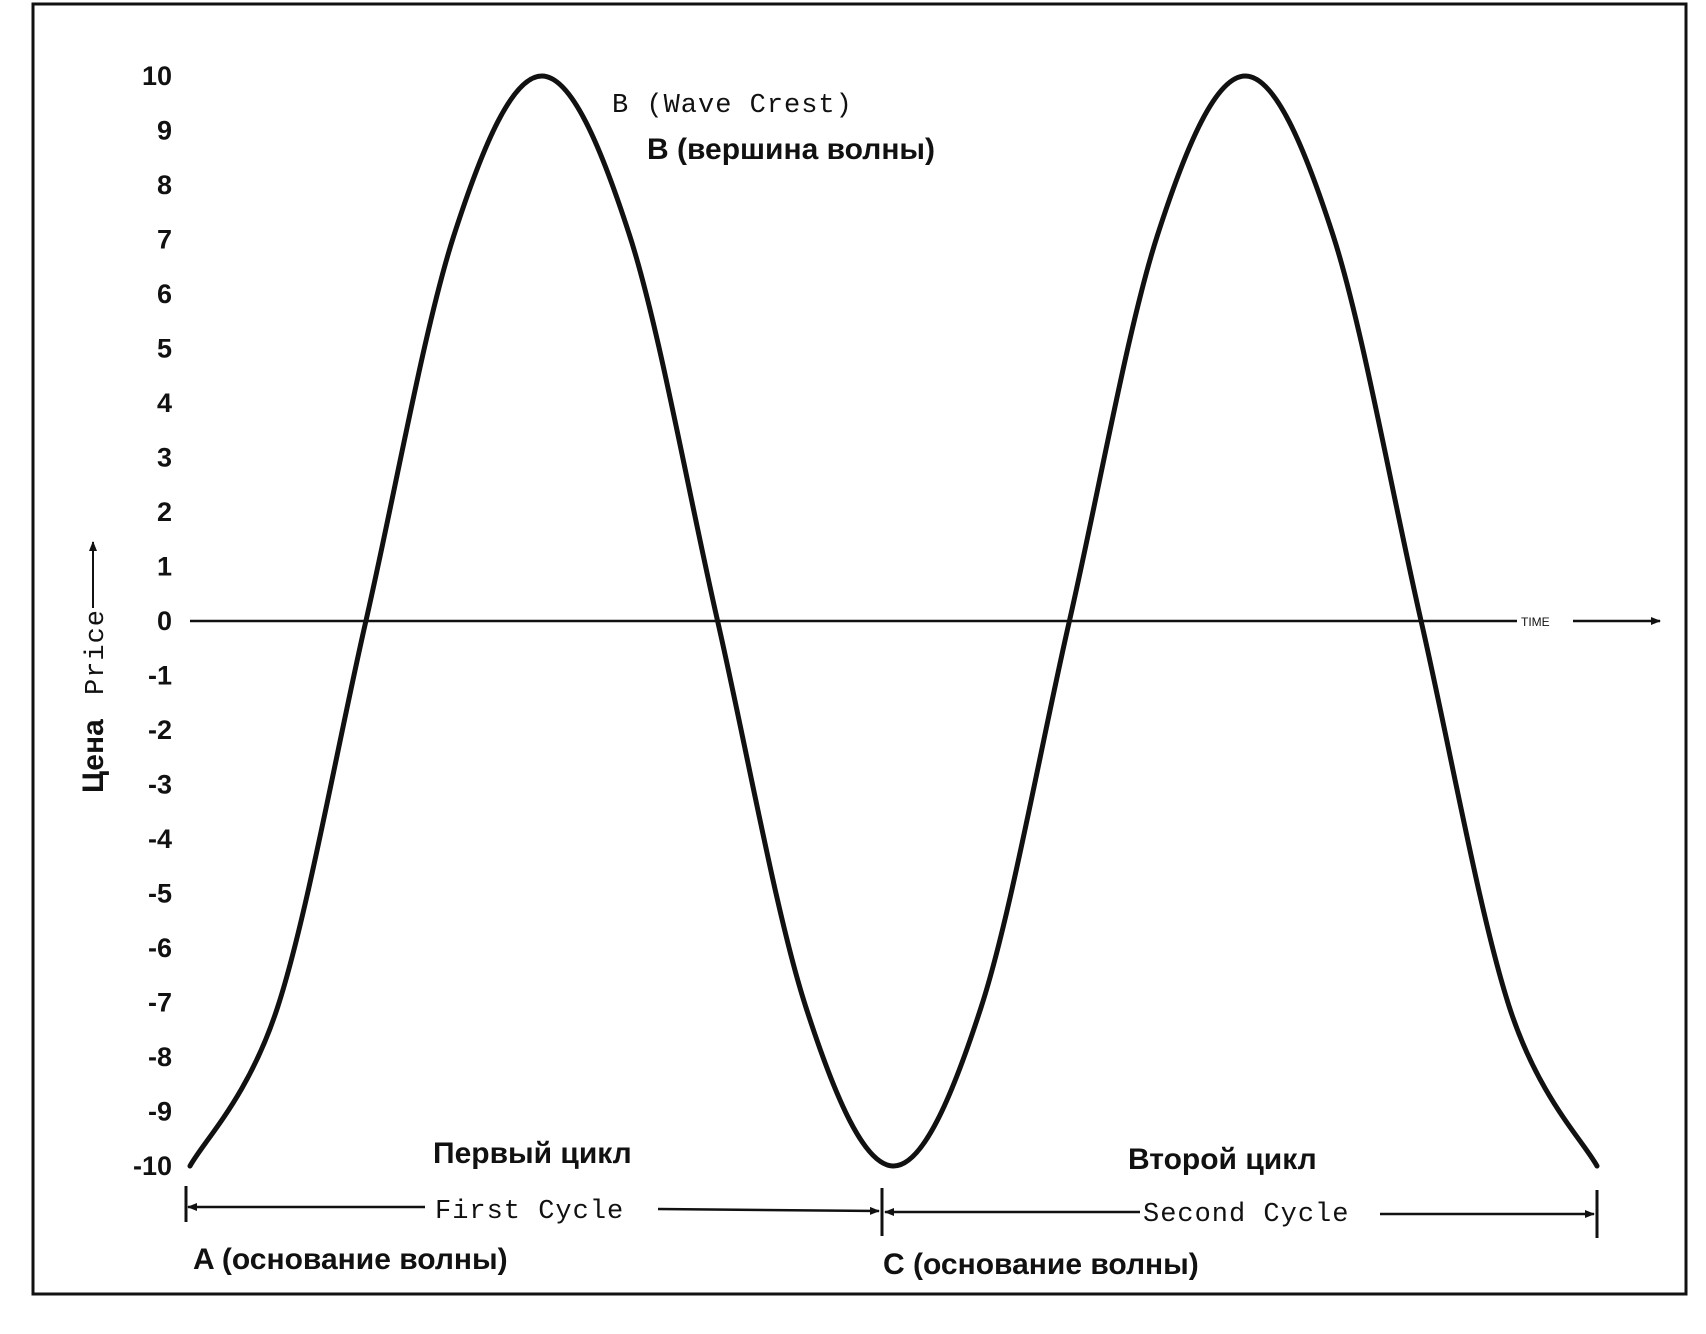  I want to click on first-cycle-label-en: First Cycle, so click(529, 1212).